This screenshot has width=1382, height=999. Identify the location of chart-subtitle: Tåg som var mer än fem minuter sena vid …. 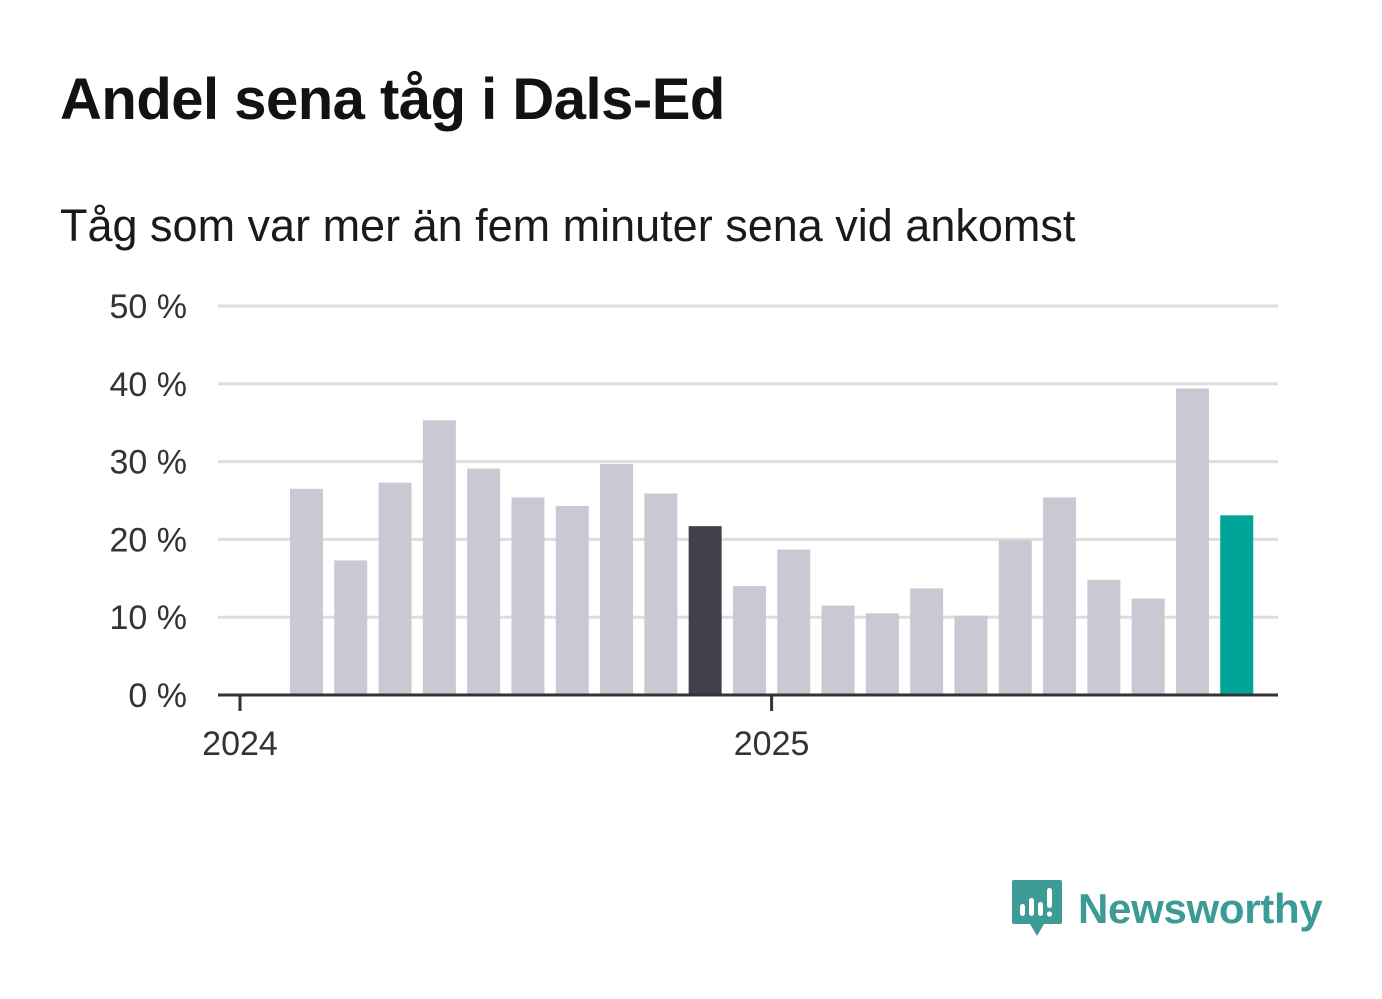
(568, 225).